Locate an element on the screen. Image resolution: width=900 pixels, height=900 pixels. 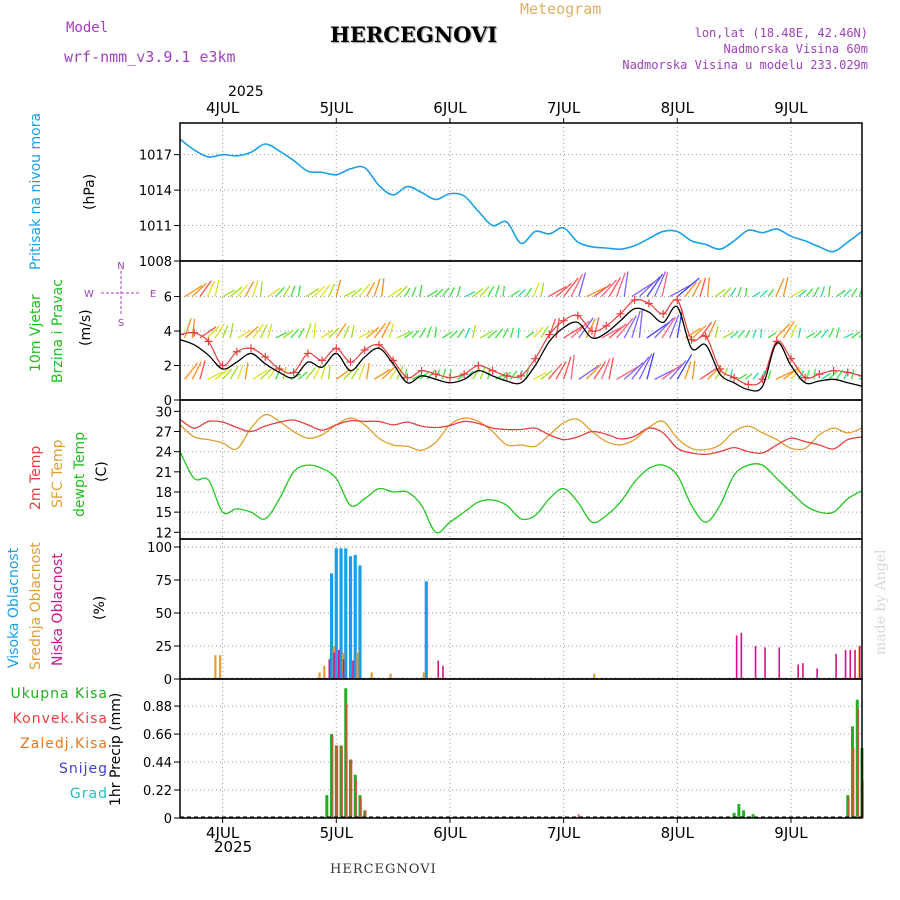
y-tick-label: 0.88 is located at coordinates (157, 707).